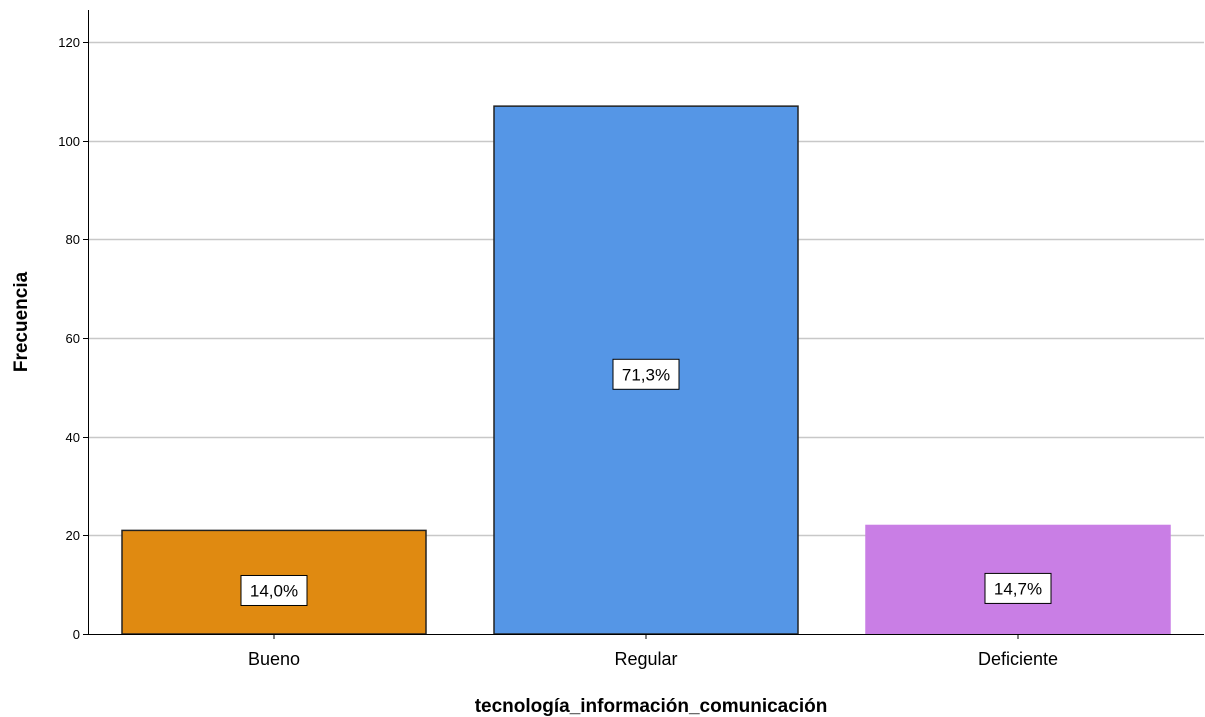  I want to click on y-tick-label: 80, so click(73, 239).